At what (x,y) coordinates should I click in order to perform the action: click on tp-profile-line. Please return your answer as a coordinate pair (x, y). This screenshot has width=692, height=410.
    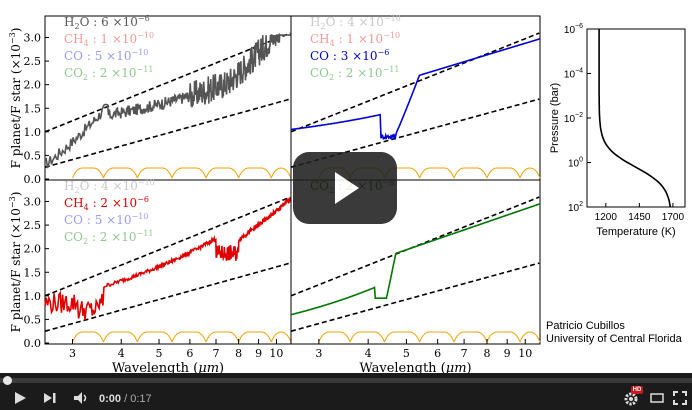
    Looking at the image, I should click on (634, 118).